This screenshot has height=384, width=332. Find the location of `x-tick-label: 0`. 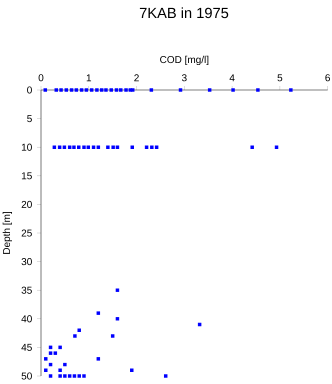

x-tick-label: 0 is located at coordinates (41, 78).